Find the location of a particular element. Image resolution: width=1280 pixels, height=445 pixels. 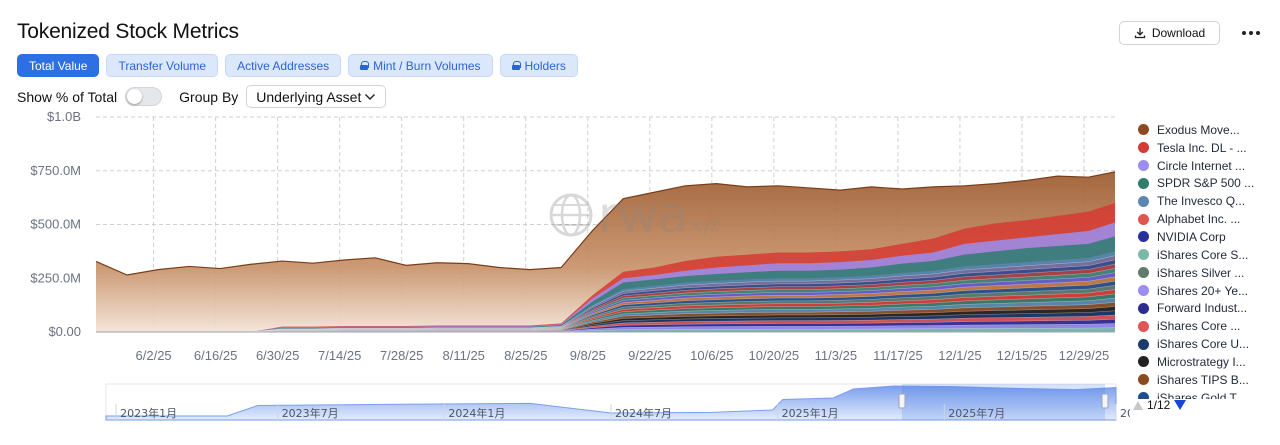

legend-item: NVIDIA Corp is located at coordinates (1198, 237).